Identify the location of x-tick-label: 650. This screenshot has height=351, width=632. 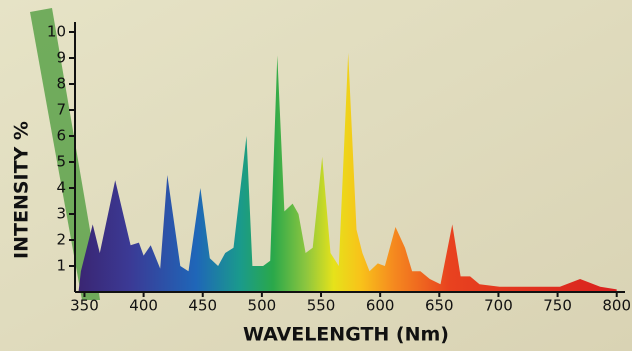
(439, 306).